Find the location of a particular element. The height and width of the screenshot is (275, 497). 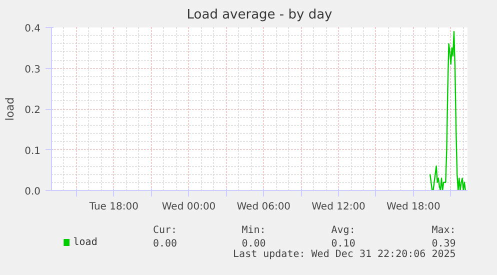

x-tick-label: Wed 18:00 is located at coordinates (413, 207).